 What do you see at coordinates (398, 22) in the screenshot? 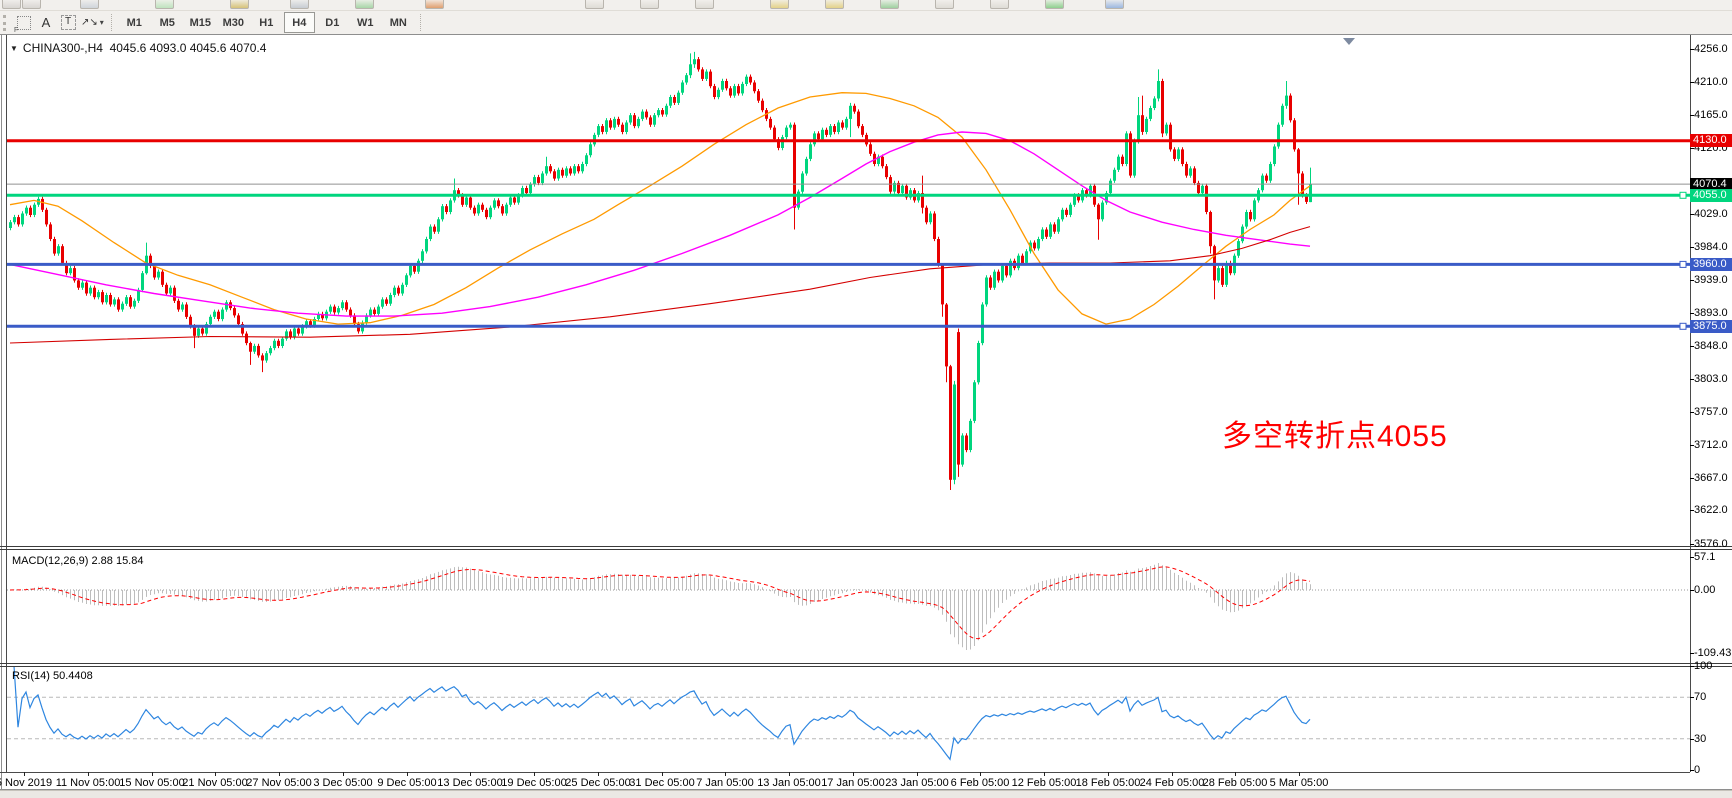
I see `timeframe-MN: MN` at bounding box center [398, 22].